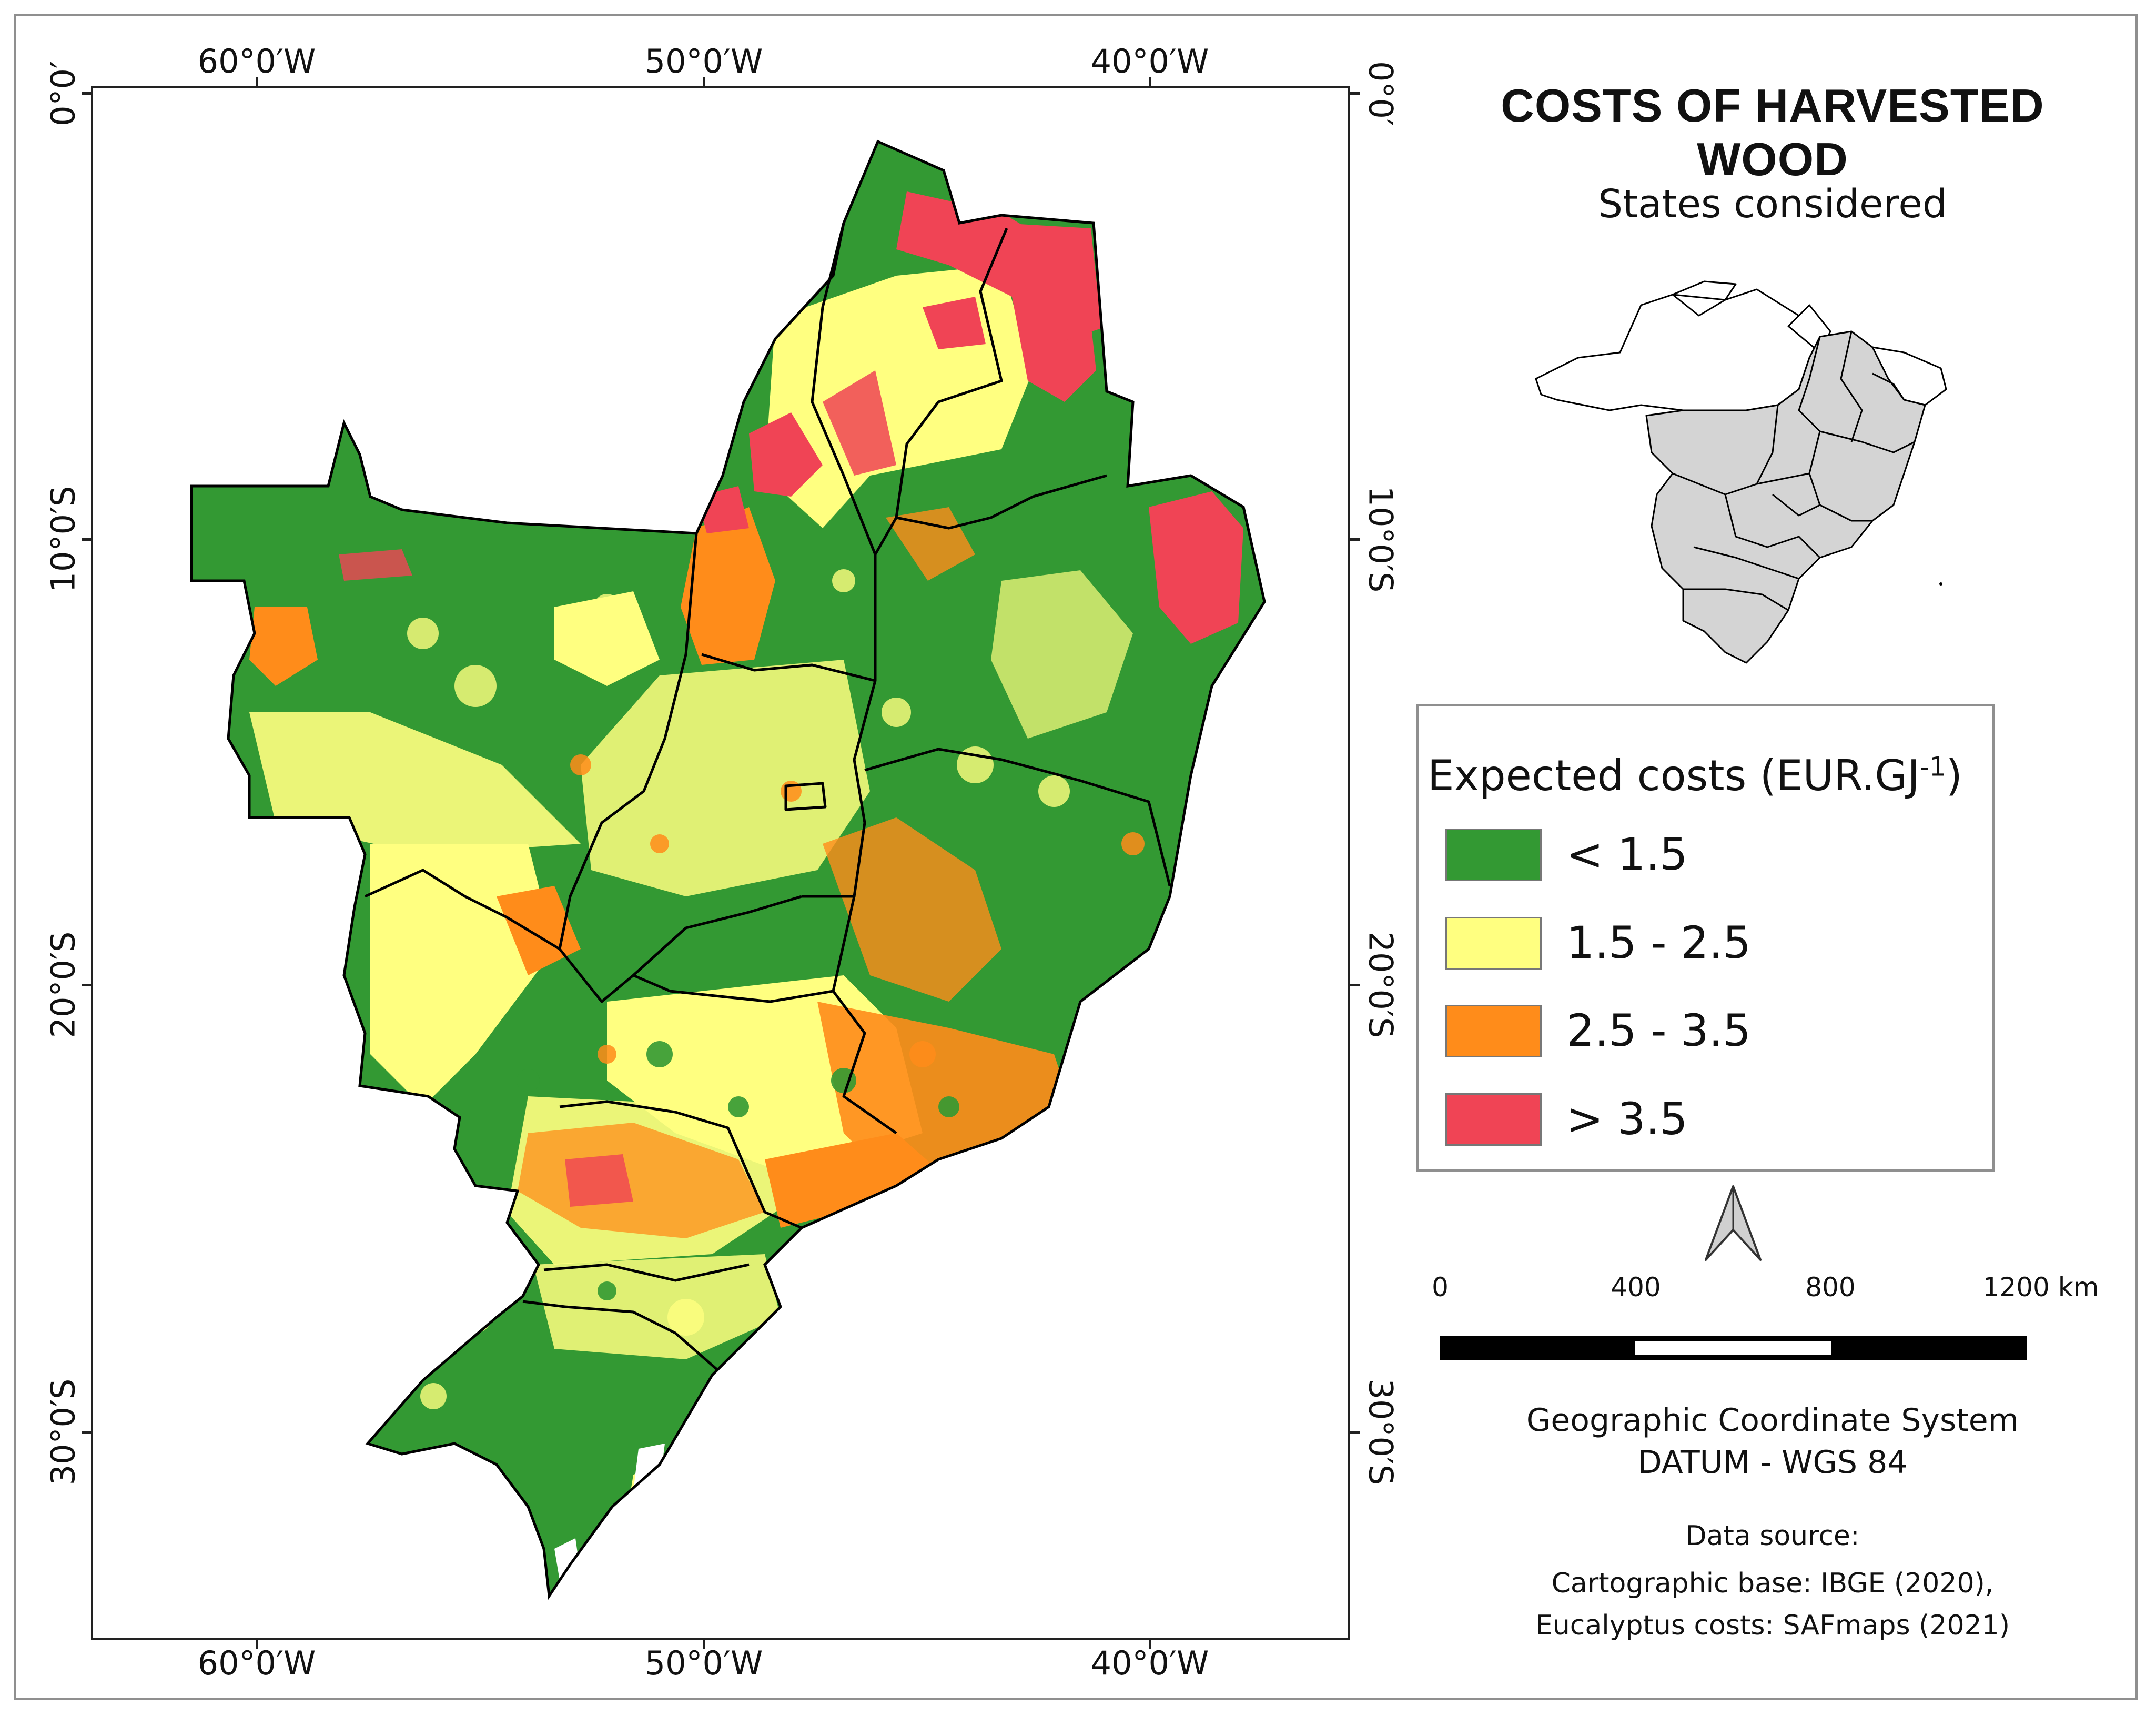  I want to click on lat-label-right-10s: 10°0′S, so click(1380, 539).